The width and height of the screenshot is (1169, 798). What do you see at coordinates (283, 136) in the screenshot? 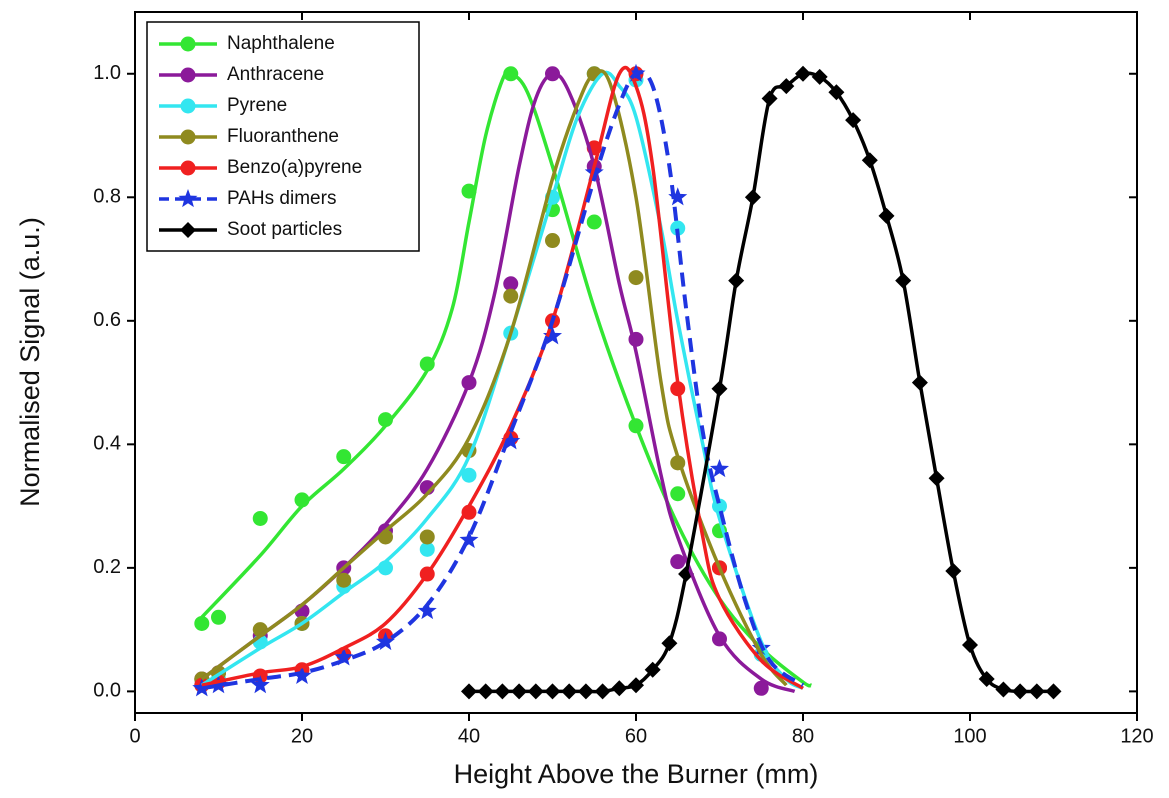
I see `legend-label: Fluoranthene` at bounding box center [283, 136].